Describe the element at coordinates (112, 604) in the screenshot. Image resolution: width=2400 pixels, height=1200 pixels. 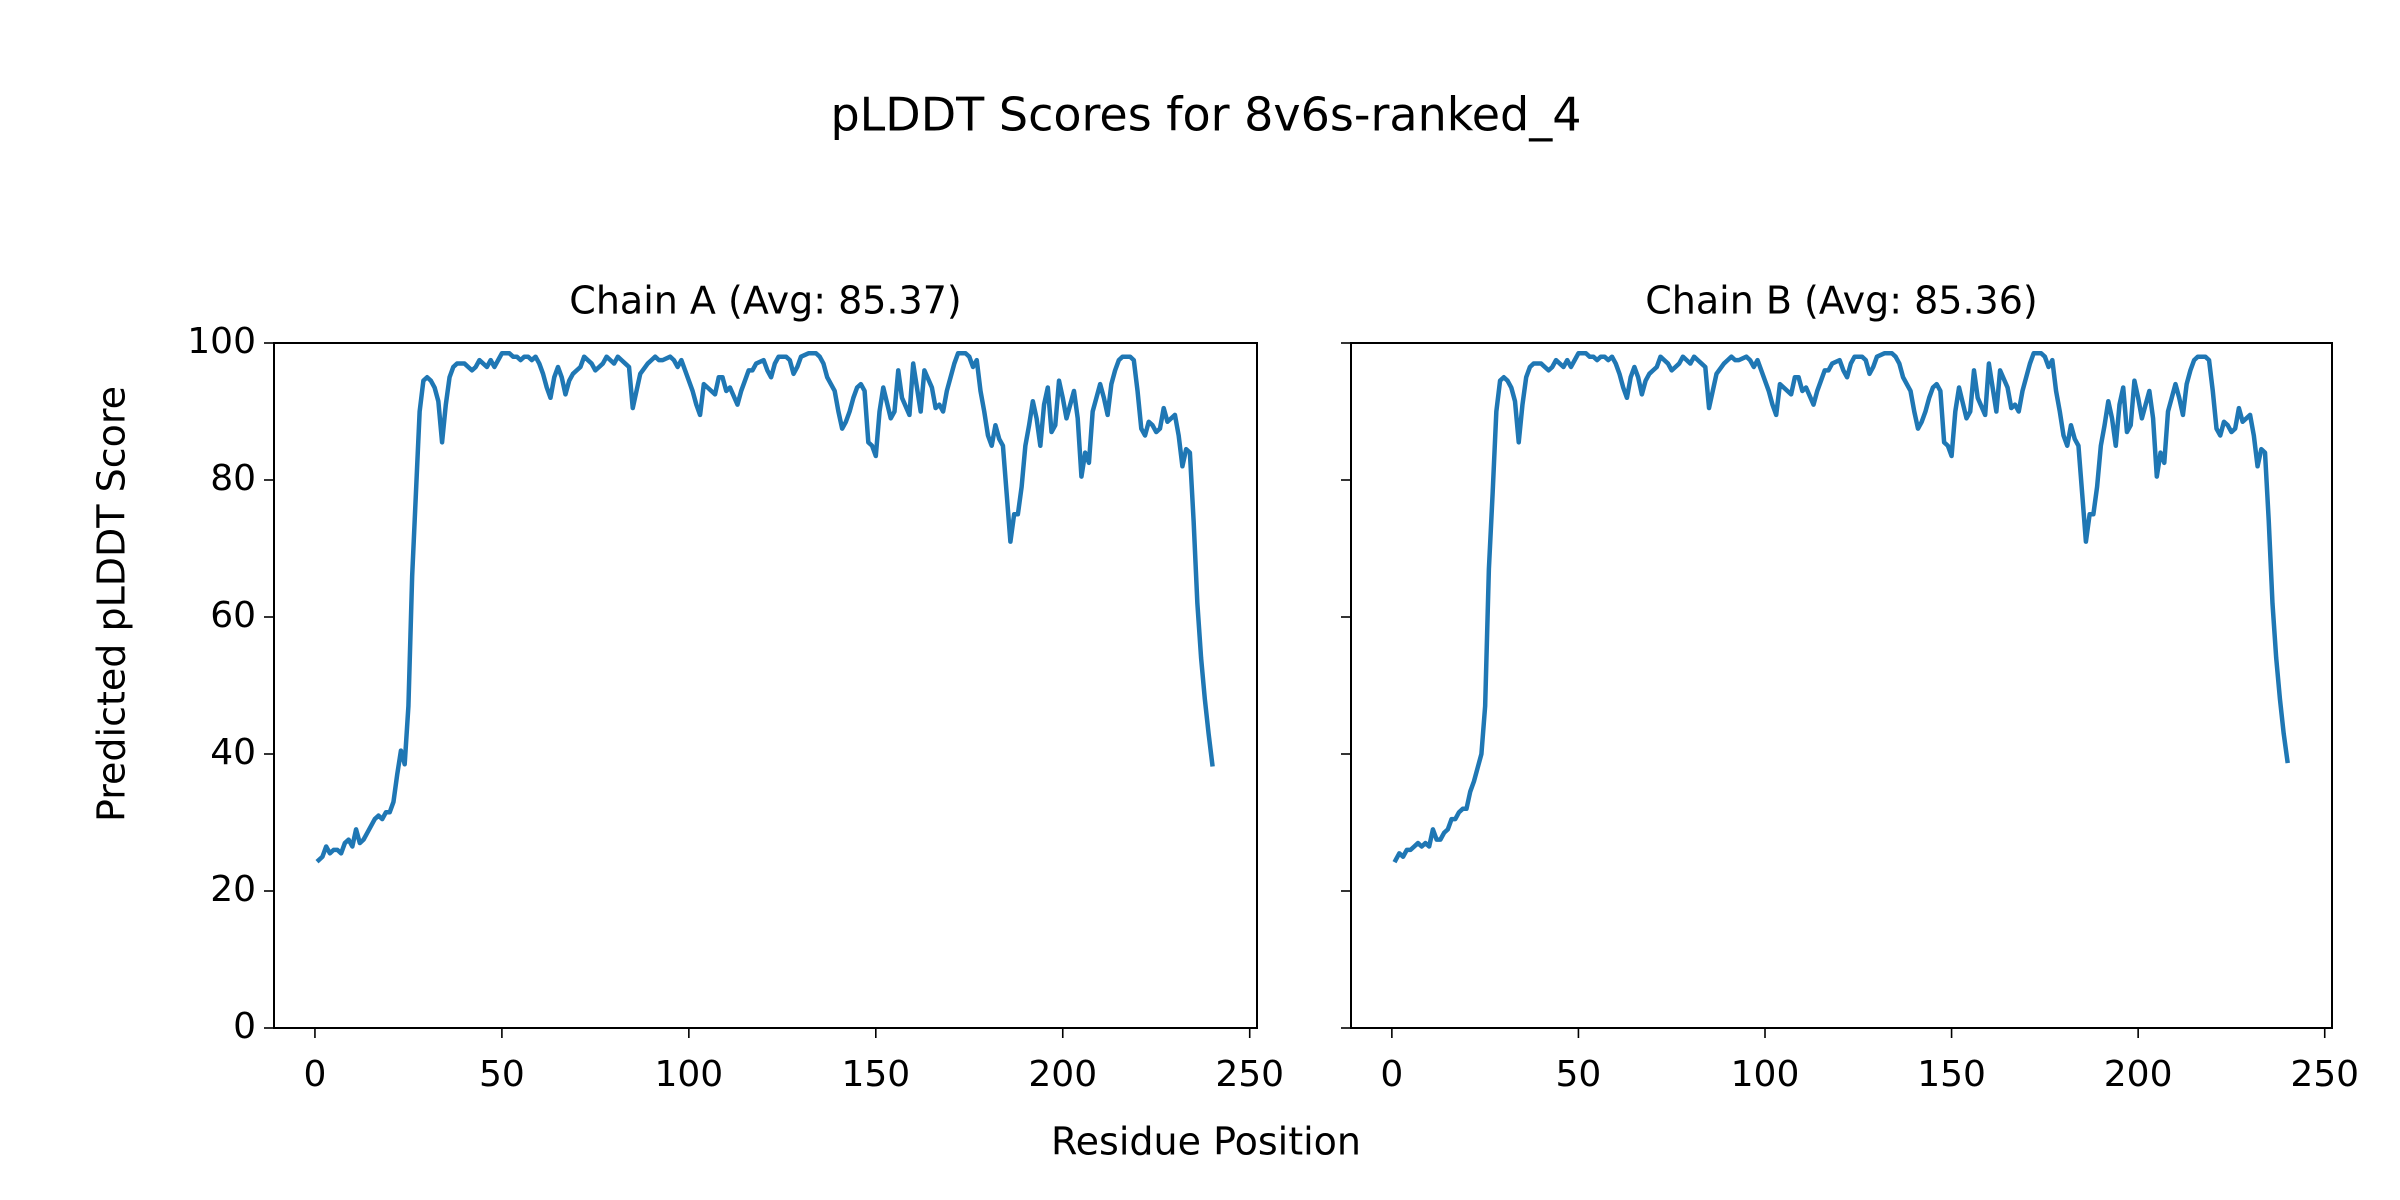
I see `y-axis-label: Predicted pLDDT Score` at that location.